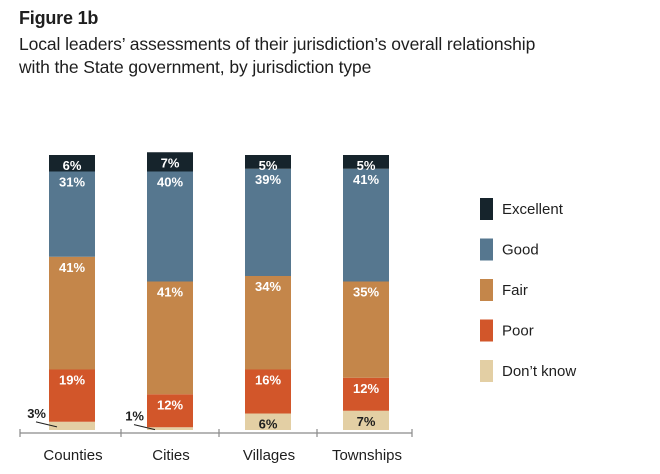 The width and height of the screenshot is (660, 474). I want to click on data-label-townships-good: 41%, so click(366, 179).